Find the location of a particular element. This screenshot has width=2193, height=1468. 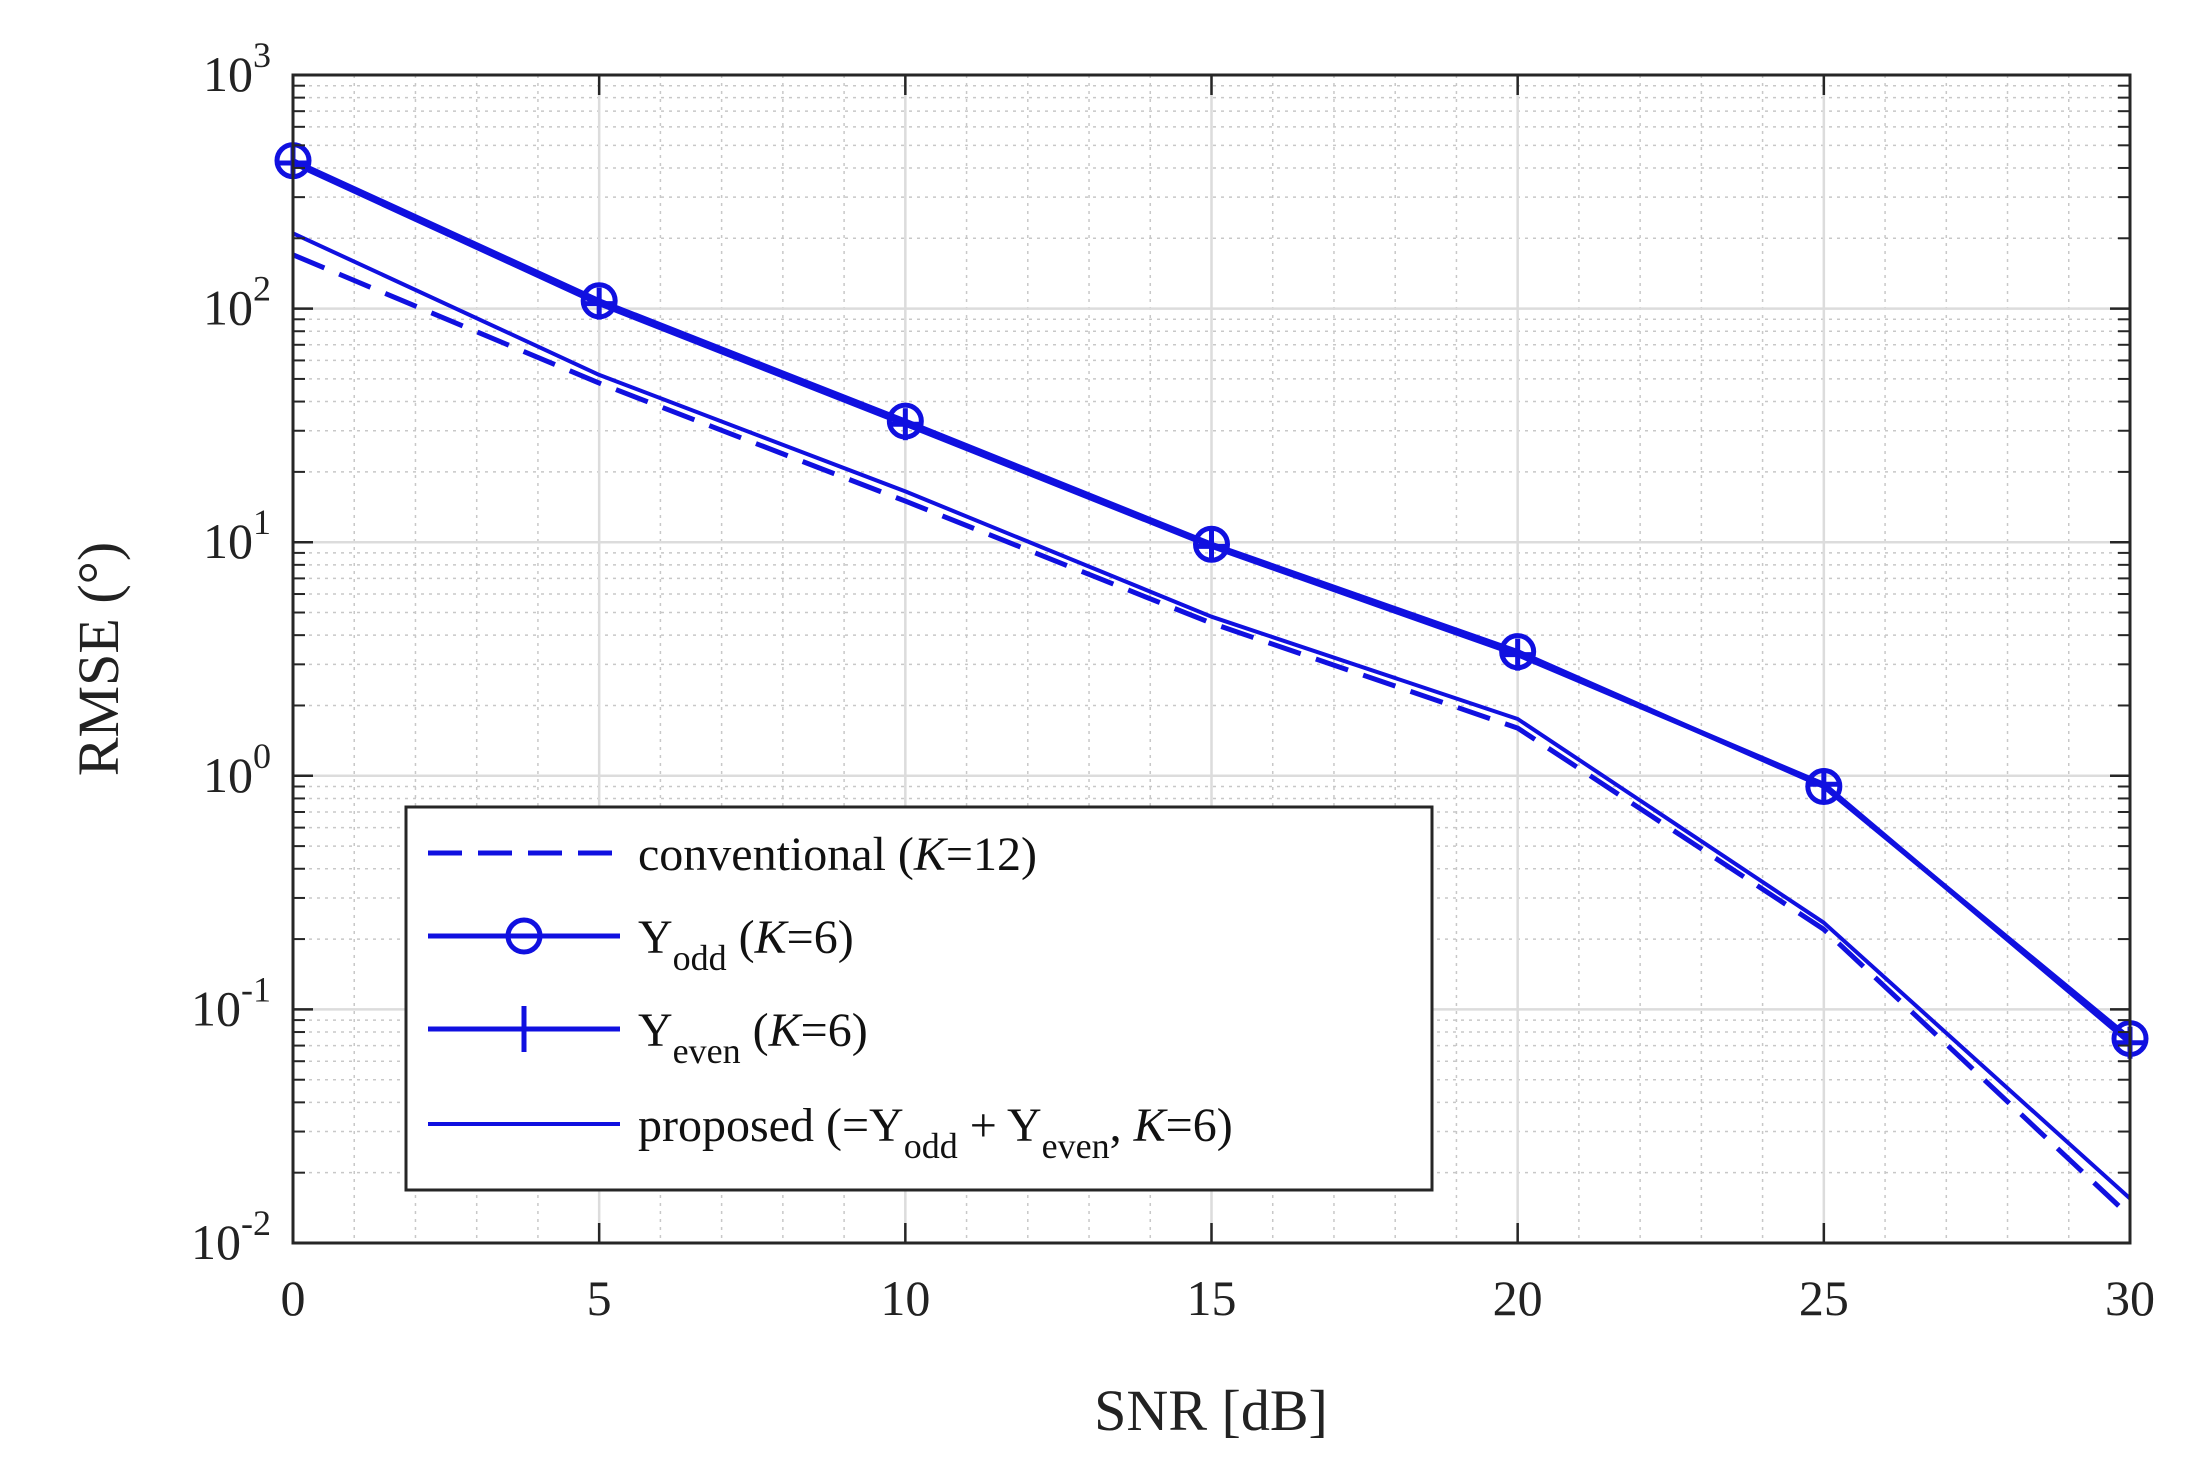

legend-entry-proposed: proposed (=Yodd + Yeven, K=6) is located at coordinates (830, 1132).